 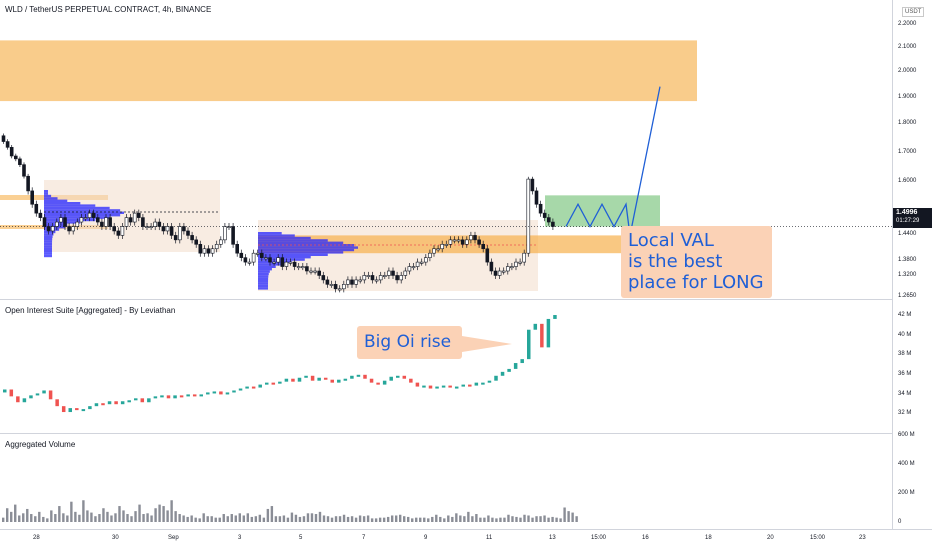 I want to click on price-tick: 1.8000, so click(x=907, y=123).